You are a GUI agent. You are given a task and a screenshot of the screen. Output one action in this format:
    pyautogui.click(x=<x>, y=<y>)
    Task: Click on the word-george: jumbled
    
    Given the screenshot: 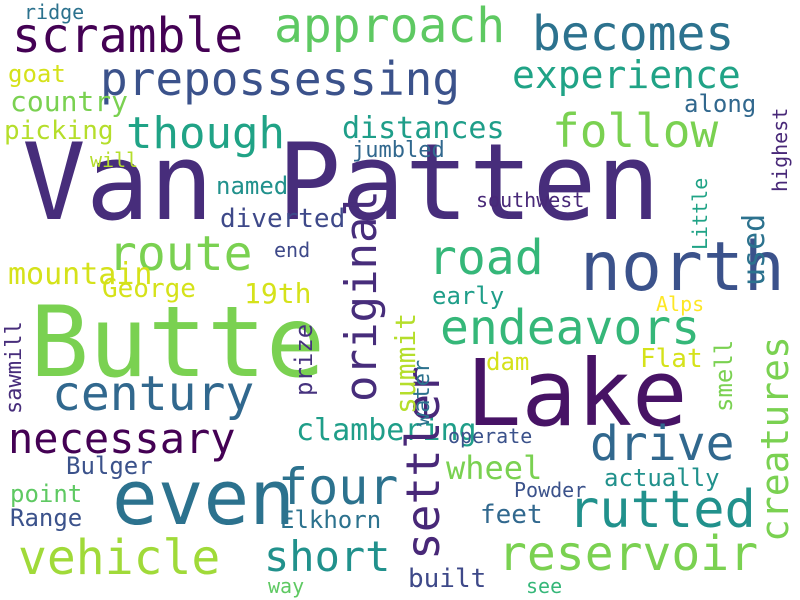 What is the action you would take?
    pyautogui.click(x=398, y=150)
    